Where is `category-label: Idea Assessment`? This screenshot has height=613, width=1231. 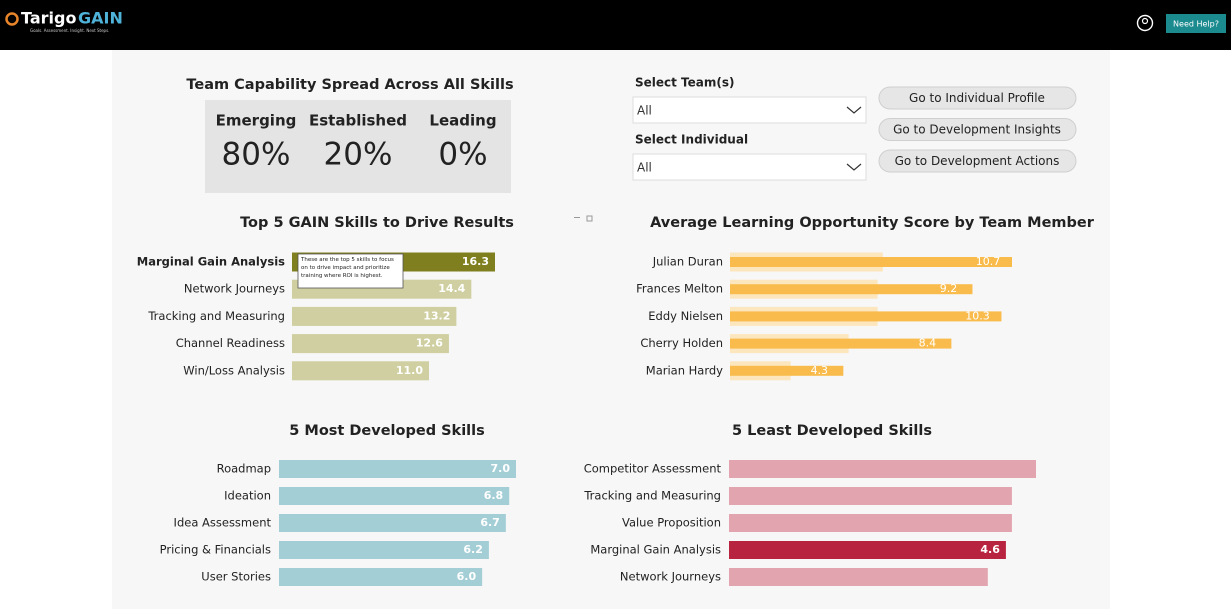
category-label: Idea Assessment is located at coordinates (223, 523).